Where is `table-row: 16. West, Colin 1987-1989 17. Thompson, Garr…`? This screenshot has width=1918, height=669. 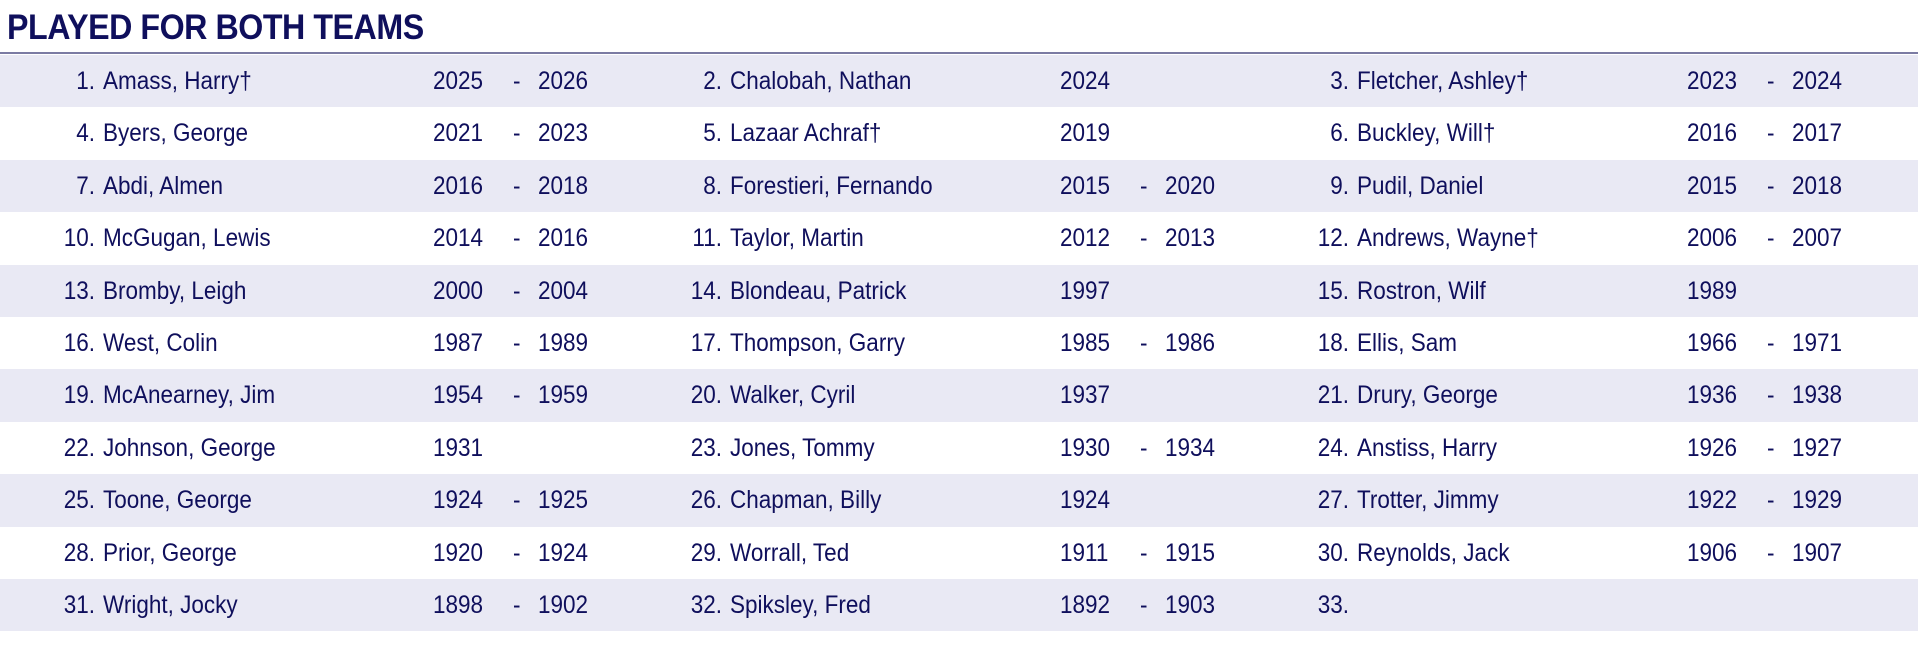 table-row: 16. West, Colin 1987-1989 17. Thompson, Garr… is located at coordinates (959, 343).